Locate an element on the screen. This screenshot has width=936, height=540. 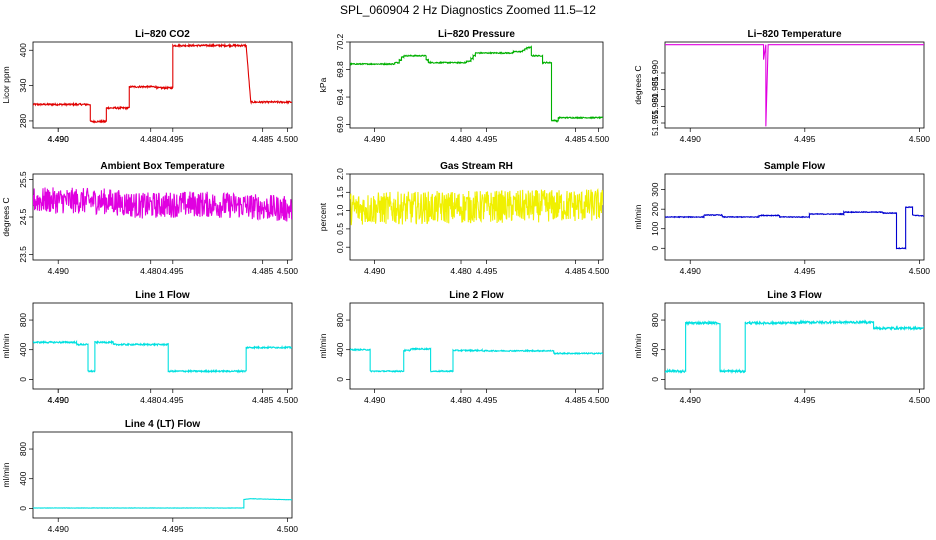
y-axis-label: kPa is located at coordinates (323, 84).